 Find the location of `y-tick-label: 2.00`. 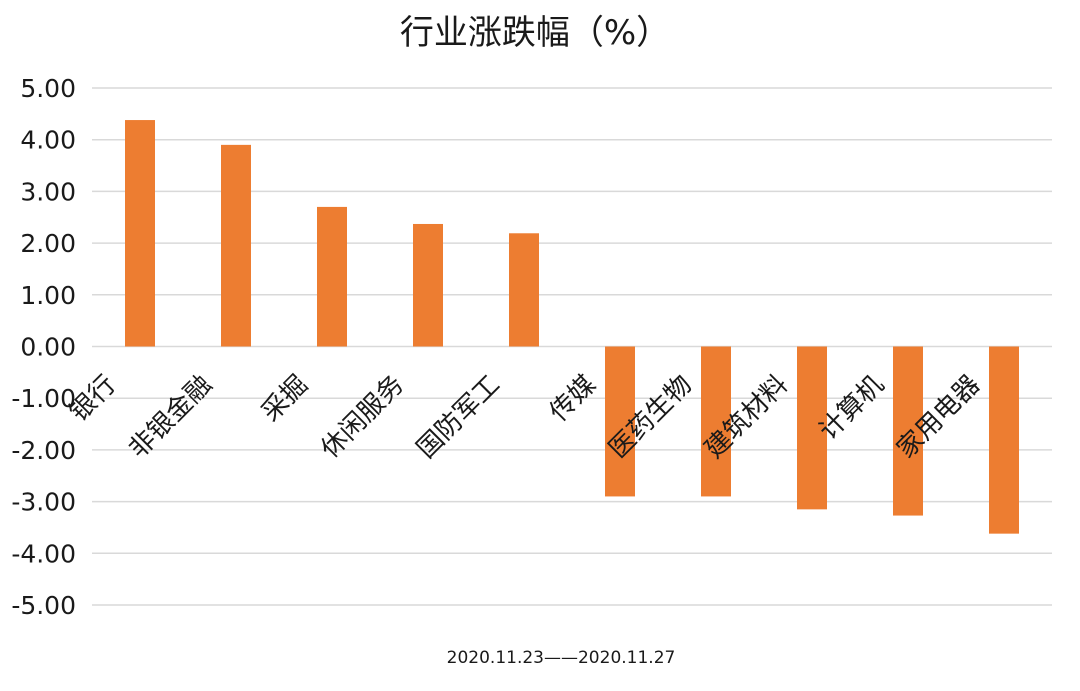

y-tick-label: 2.00 is located at coordinates (48, 243).